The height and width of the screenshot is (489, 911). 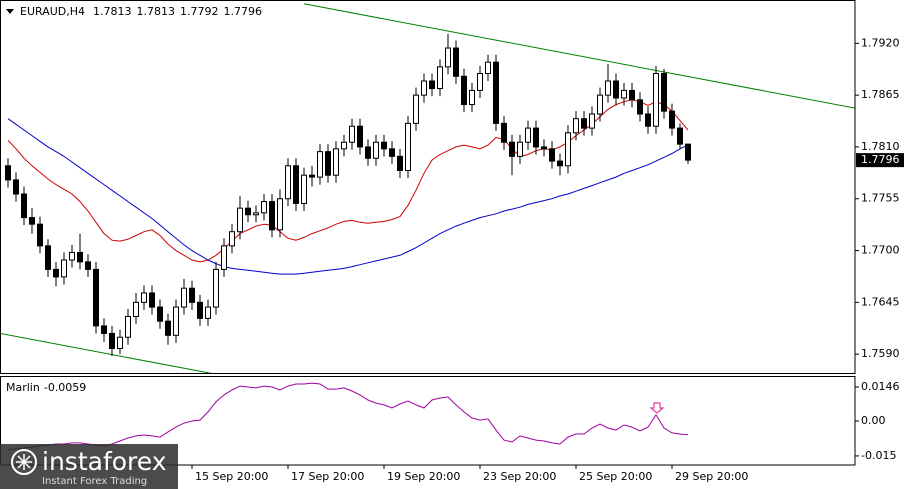 What do you see at coordinates (880, 146) in the screenshot?
I see `y-tick-label: 1.7810` at bounding box center [880, 146].